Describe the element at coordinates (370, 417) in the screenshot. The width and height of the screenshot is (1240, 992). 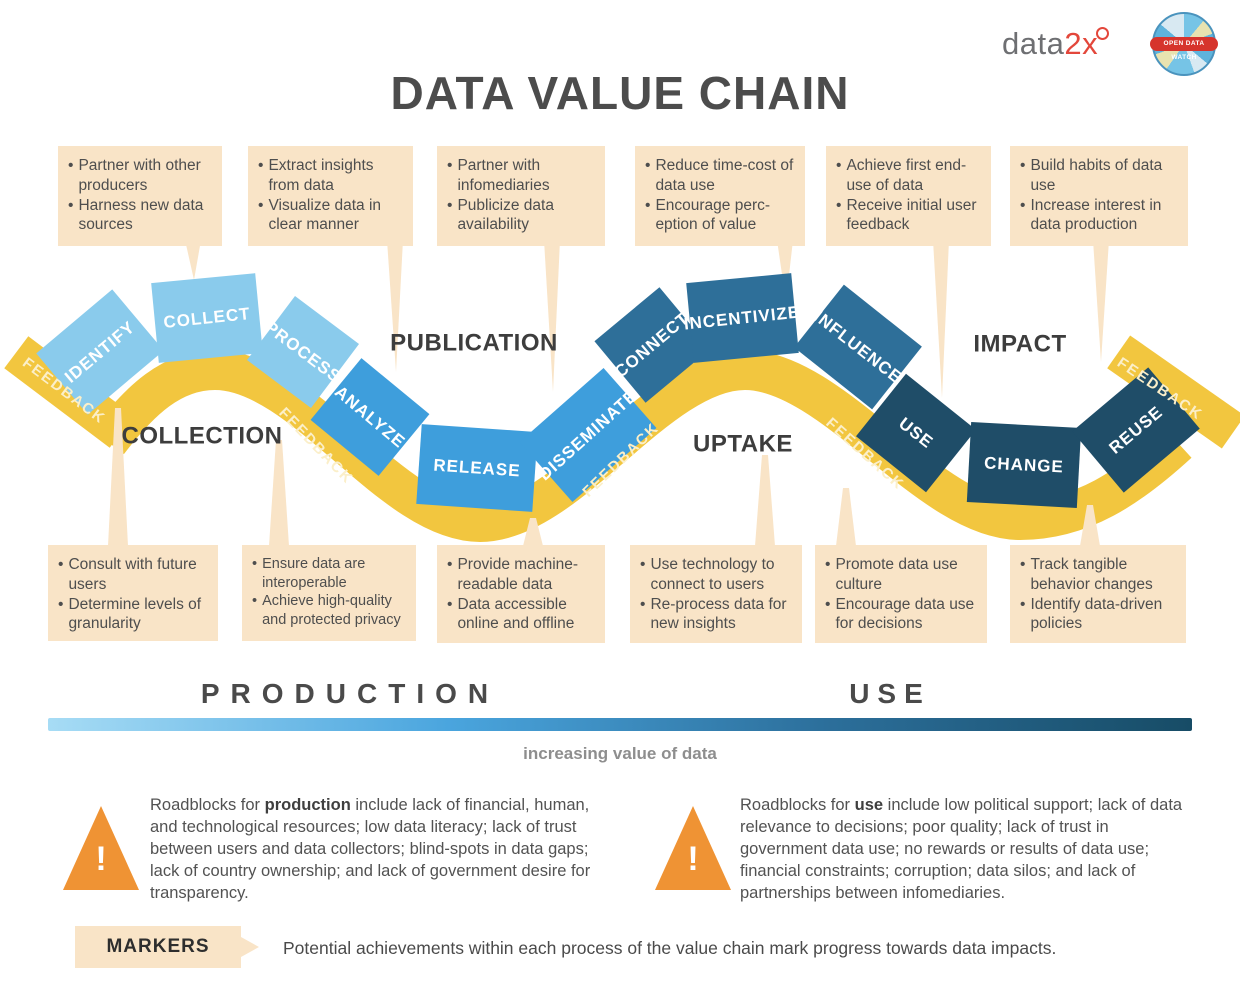
I see `segment-analyze` at that location.